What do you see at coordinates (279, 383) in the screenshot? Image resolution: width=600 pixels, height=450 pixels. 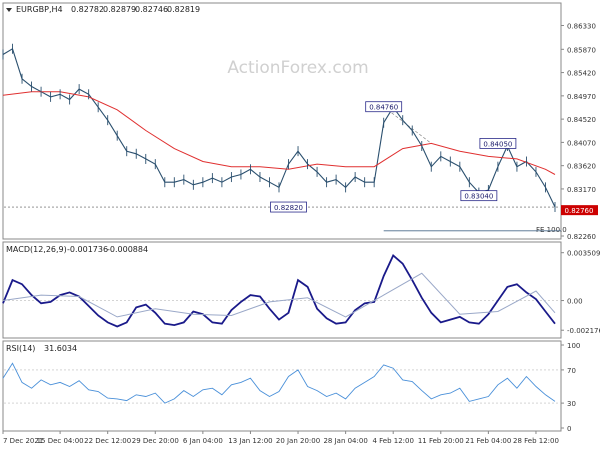 I see `rsi-series-line` at bounding box center [279, 383].